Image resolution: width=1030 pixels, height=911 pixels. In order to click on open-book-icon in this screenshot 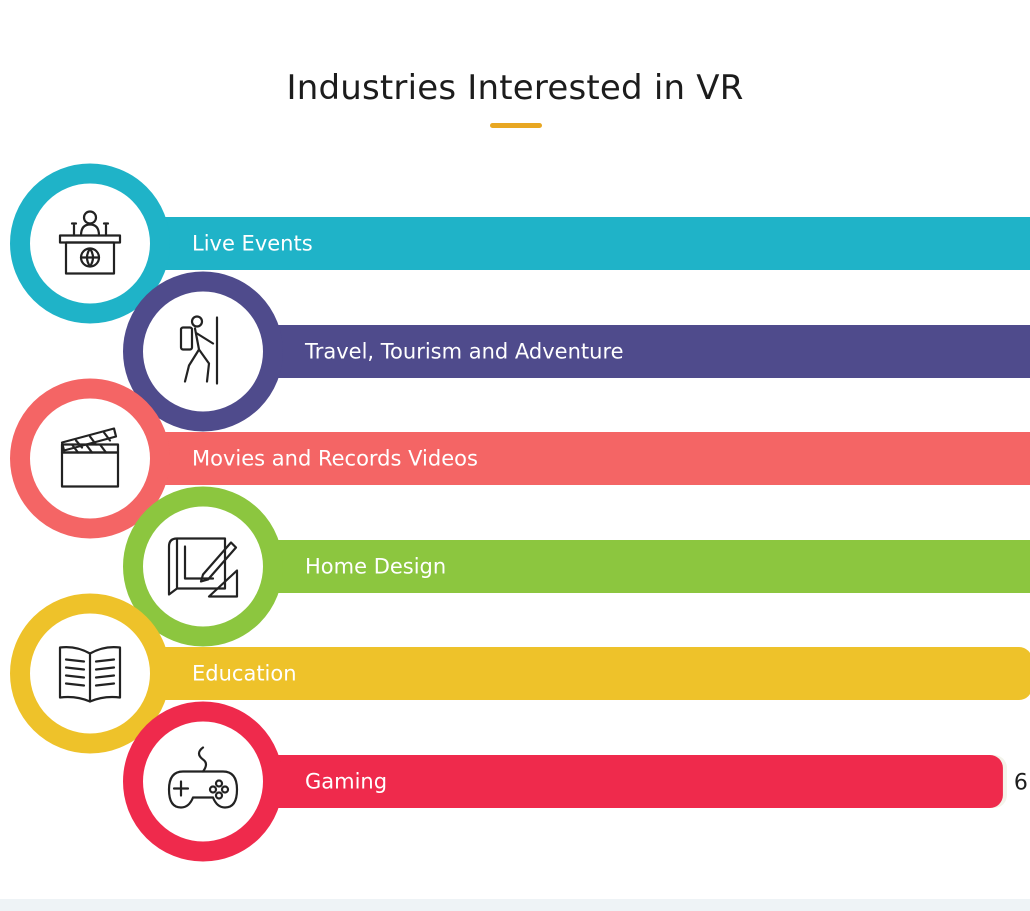, I will do `click(90, 674)`.